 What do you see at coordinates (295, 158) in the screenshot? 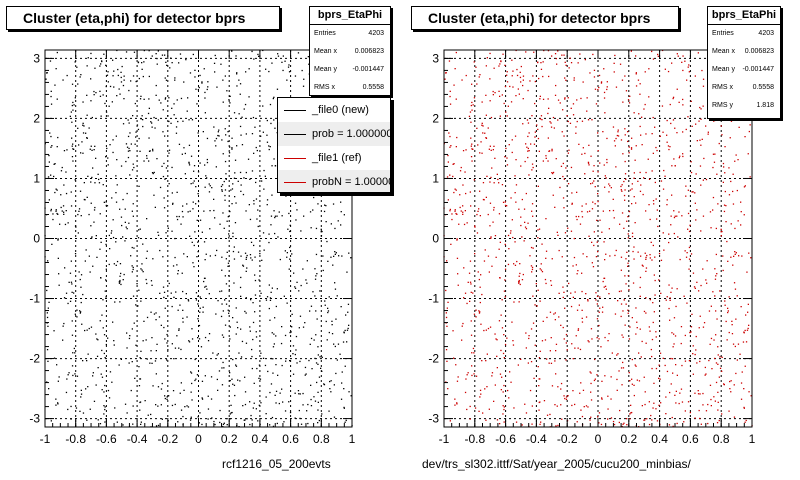
I see `legend-line-ref` at bounding box center [295, 158].